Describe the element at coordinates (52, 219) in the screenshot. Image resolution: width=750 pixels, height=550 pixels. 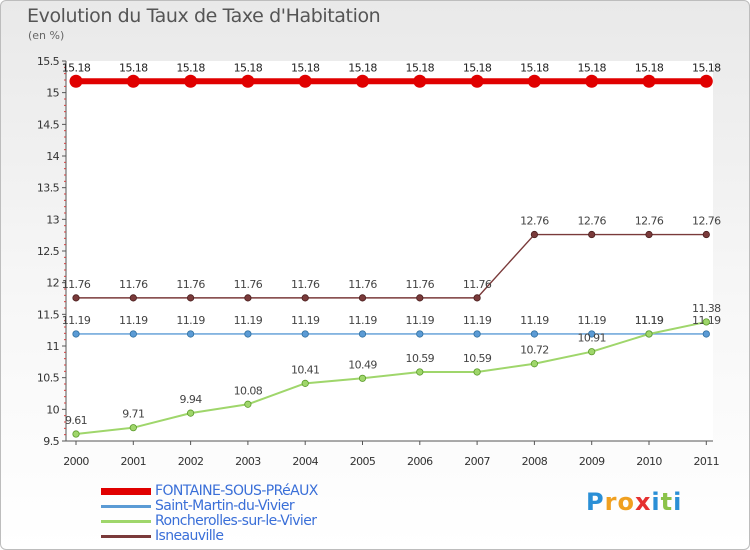
I see `y-tick-label: 13` at that location.